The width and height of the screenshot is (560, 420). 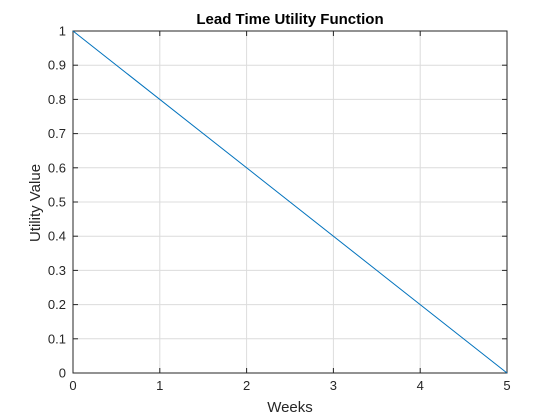 What do you see at coordinates (57, 270) in the screenshot?
I see `y-tick-label: 0.3` at bounding box center [57, 270].